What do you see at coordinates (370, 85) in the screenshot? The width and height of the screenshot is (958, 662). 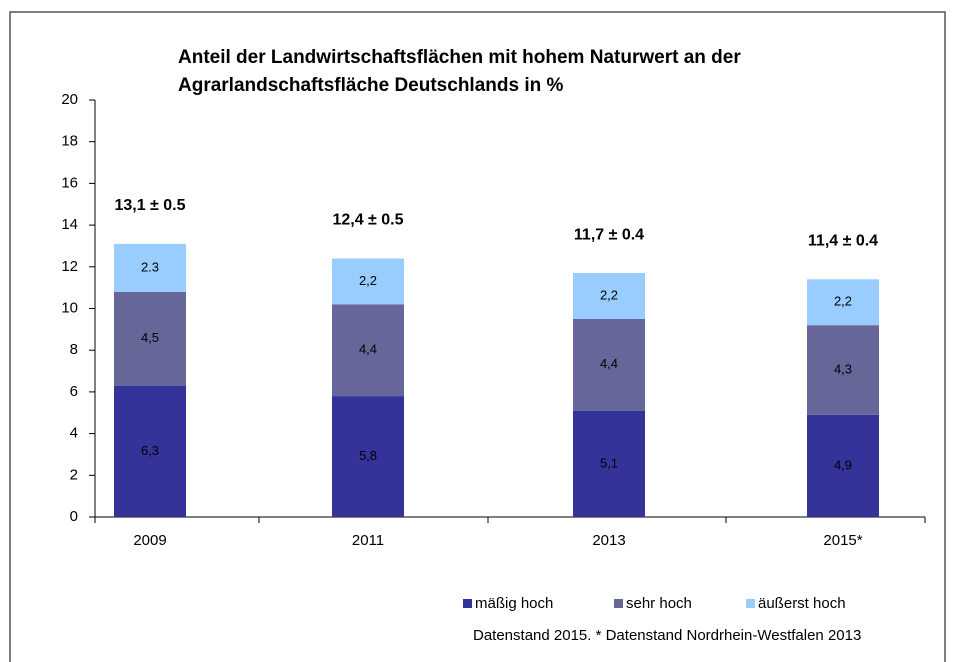 I see `chart-title: Agrarlandschaftsfläche Deutschlands in %` at bounding box center [370, 85].